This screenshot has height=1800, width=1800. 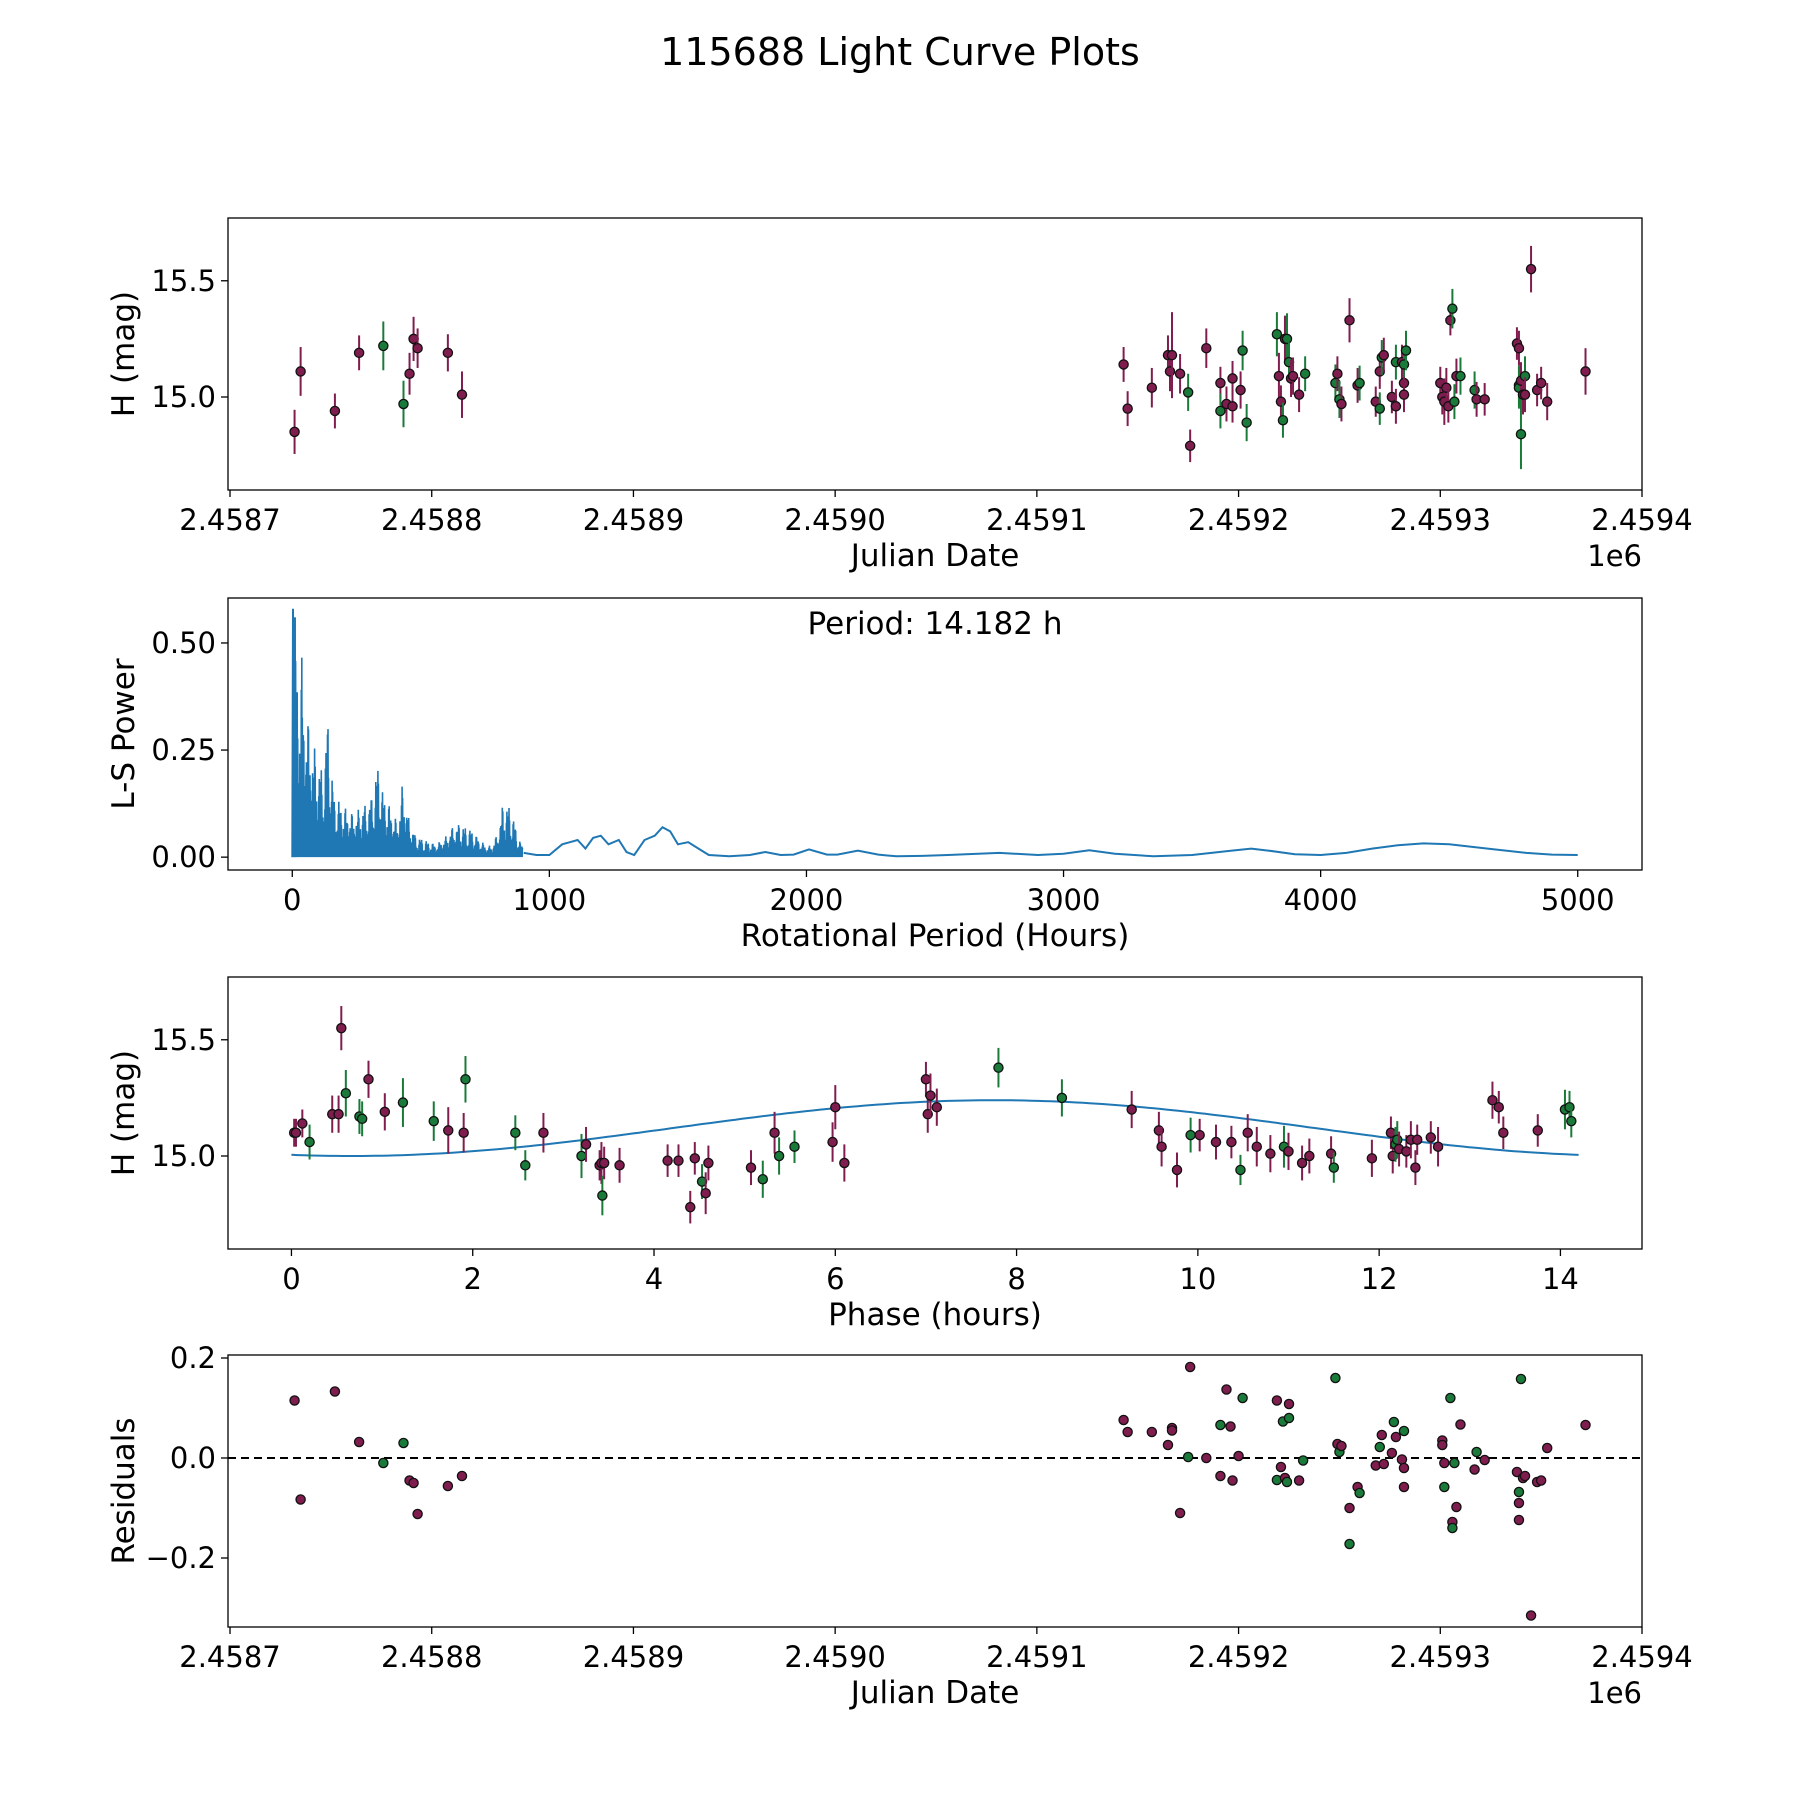 I want to click on x-tick-label: 4000, so click(x=1321, y=900).